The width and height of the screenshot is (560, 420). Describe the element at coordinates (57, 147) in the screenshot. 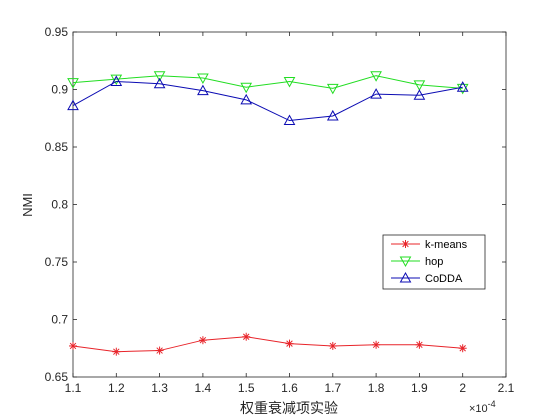

I see `y-tick-label: 0.85` at that location.